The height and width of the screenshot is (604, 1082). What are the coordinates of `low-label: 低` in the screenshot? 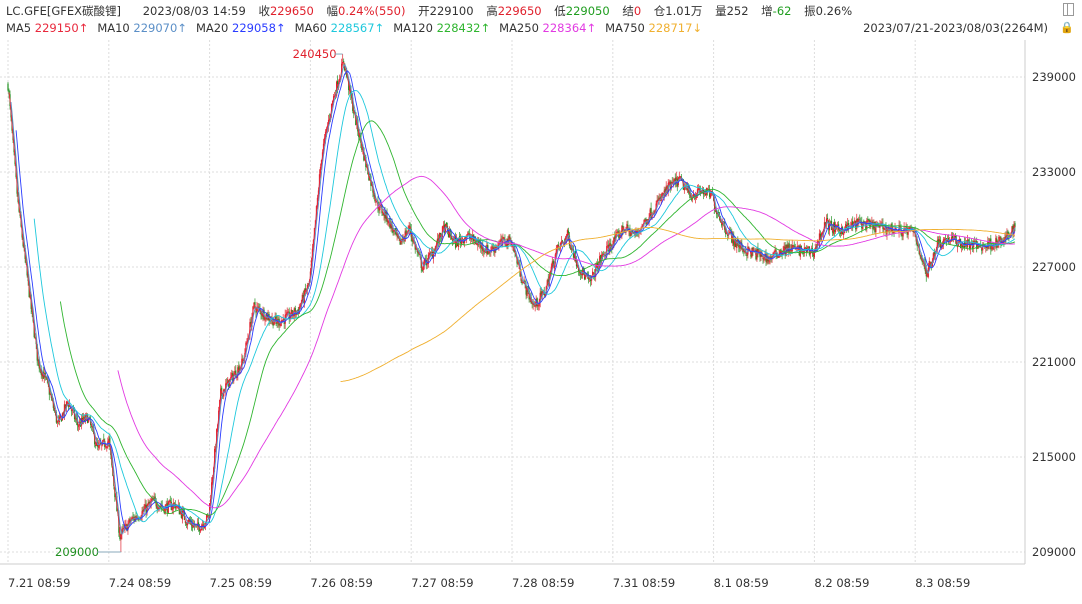 It's located at (560, 11).